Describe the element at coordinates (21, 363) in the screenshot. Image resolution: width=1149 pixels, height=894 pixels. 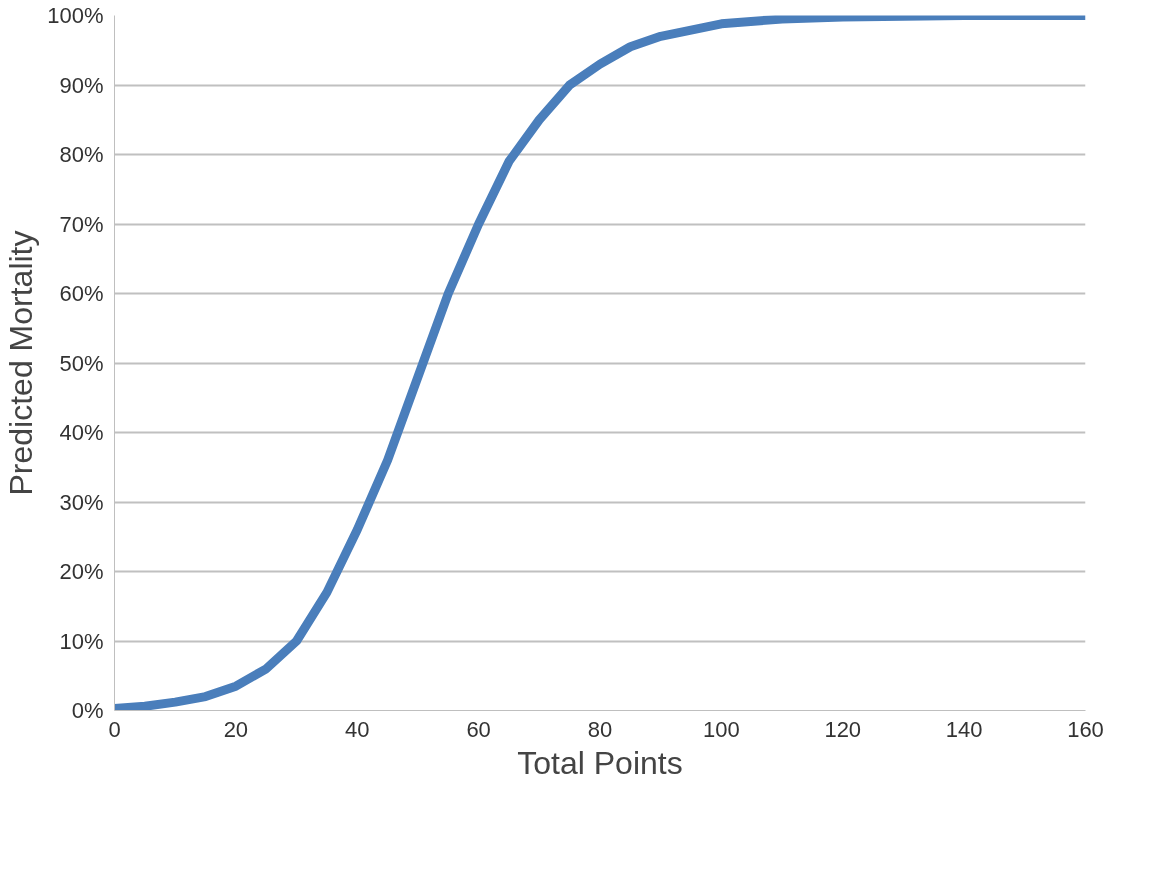
I see `y-axis-title: Predicted Mortality` at that location.